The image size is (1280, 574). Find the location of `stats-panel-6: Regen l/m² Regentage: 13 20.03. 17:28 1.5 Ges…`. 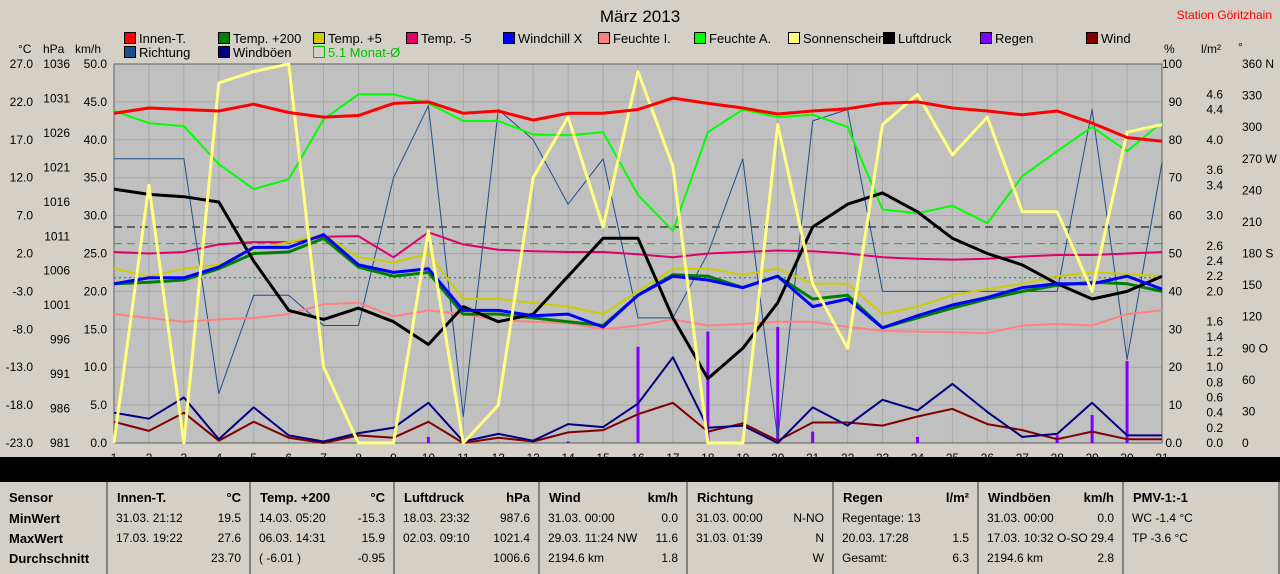

stats-panel-6: Regen l/m² Regentage: 13 20.03. 17:28 1.5 Ges… is located at coordinates (906, 528).